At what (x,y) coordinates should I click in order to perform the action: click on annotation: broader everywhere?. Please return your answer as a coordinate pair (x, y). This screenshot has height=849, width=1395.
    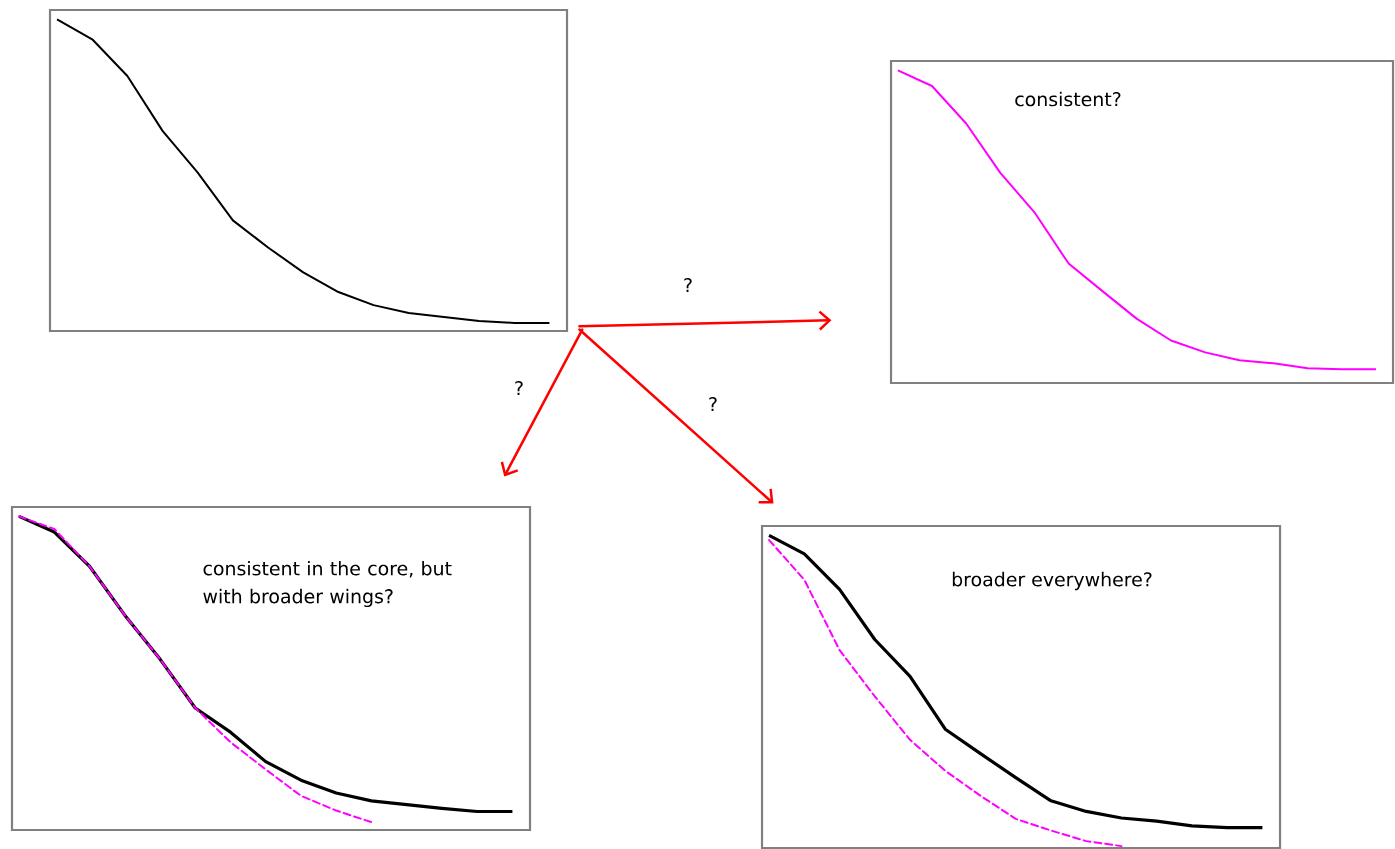
    Looking at the image, I should click on (1052, 581).